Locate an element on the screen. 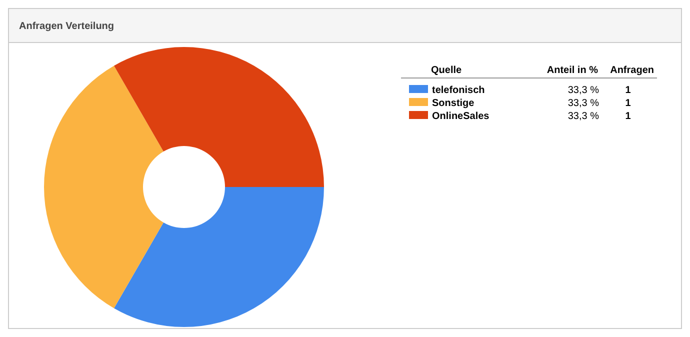 The image size is (690, 337). text: Anfragen is located at coordinates (632, 70).